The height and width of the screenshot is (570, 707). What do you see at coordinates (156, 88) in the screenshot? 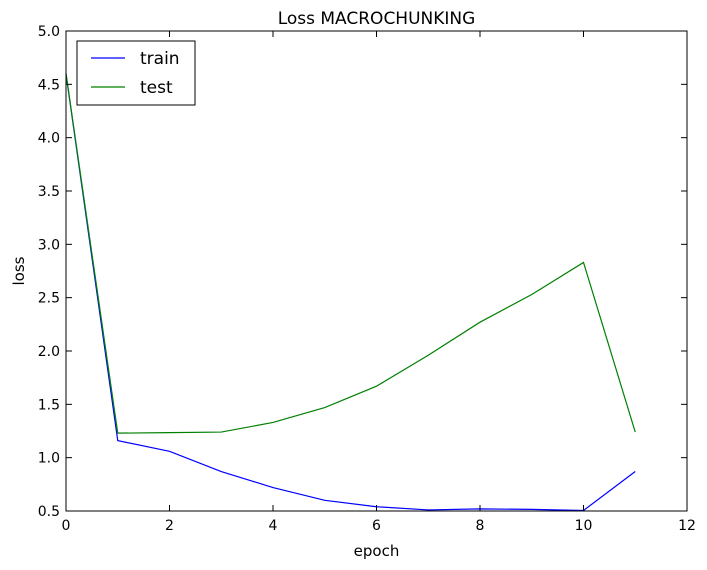
I see `legend-label-test: test` at bounding box center [156, 88].